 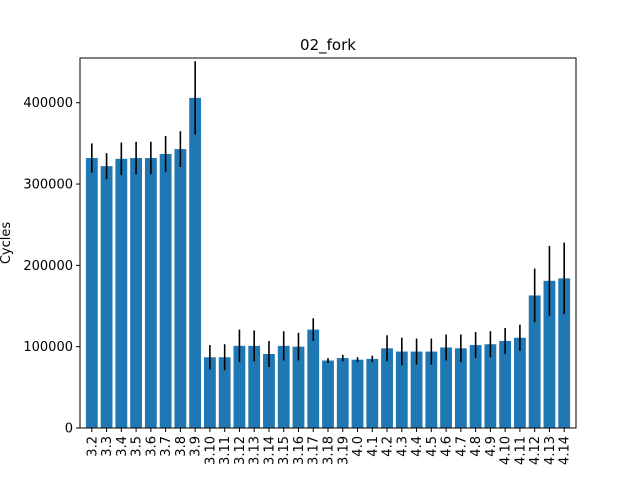 I want to click on x-tick-label-3.12: 3.12, so click(x=240, y=450).